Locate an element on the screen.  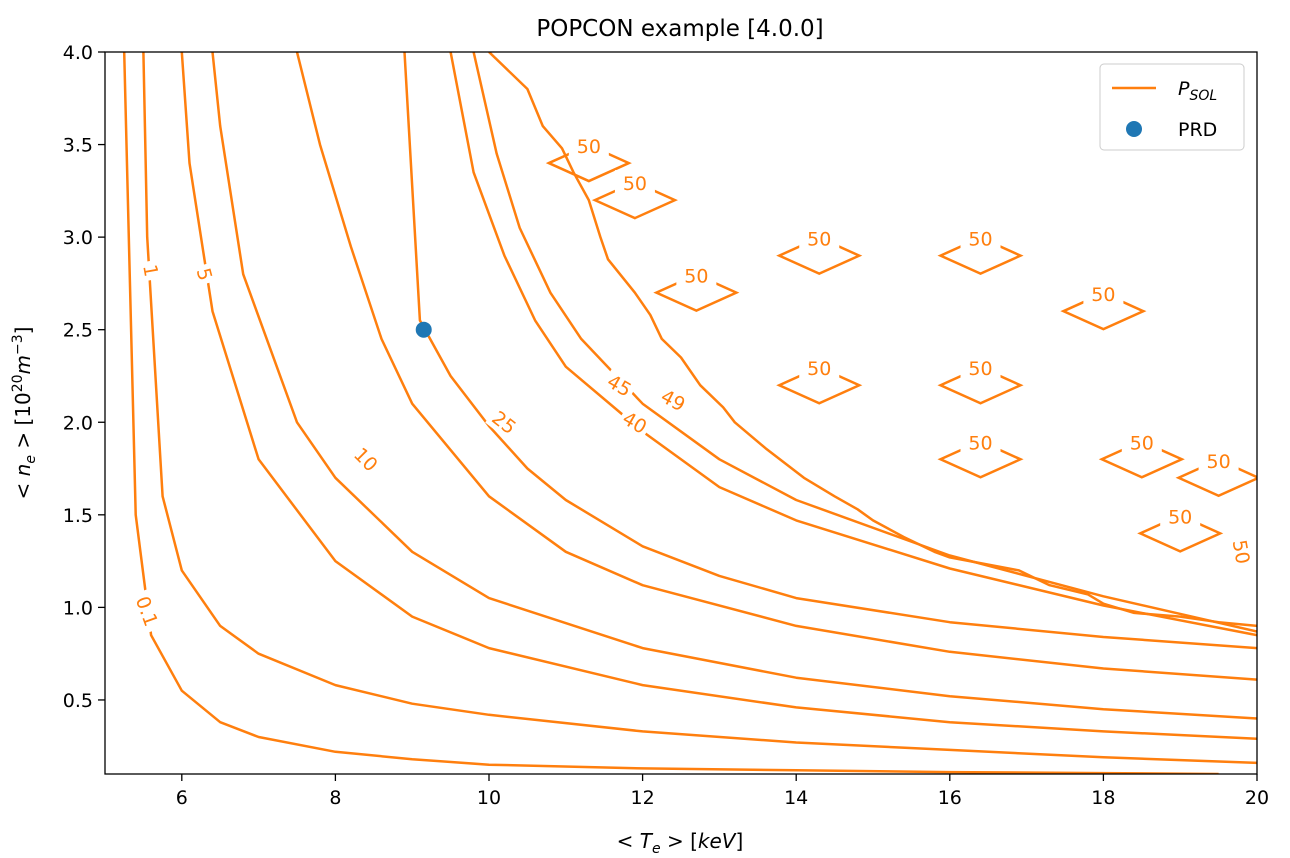
legend: PSOL PRD is located at coordinates (1172, 107).